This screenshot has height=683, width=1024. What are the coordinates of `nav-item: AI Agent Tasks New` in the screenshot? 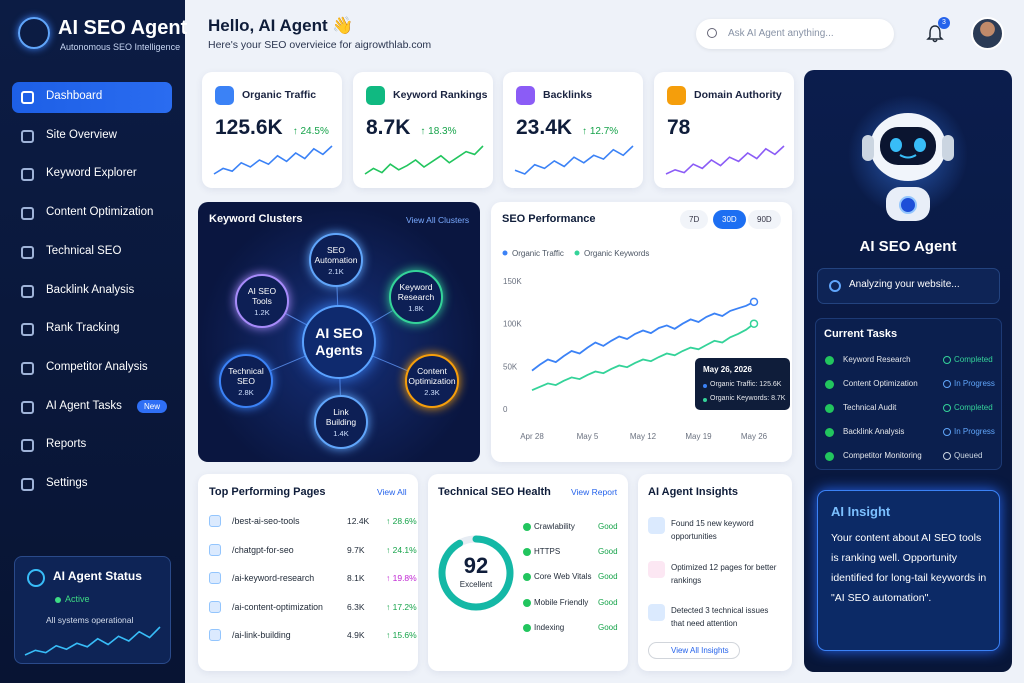 It's located at (92, 407).